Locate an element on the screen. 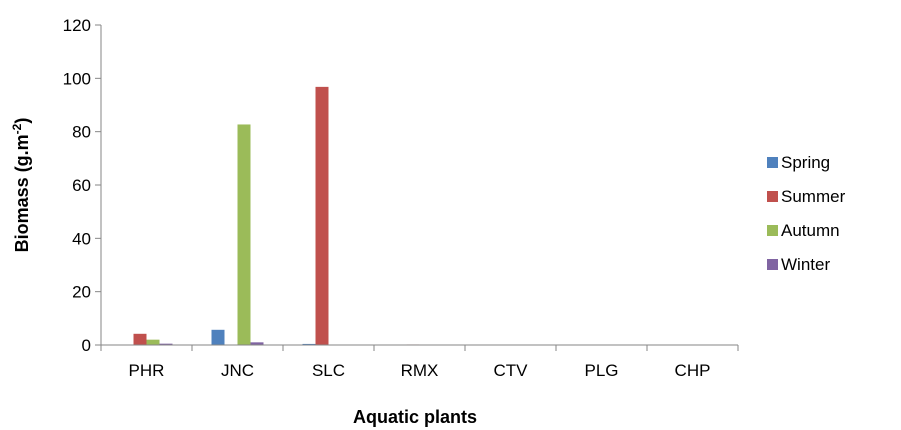 This screenshot has height=430, width=901. legend-label: Summer is located at coordinates (813, 196).